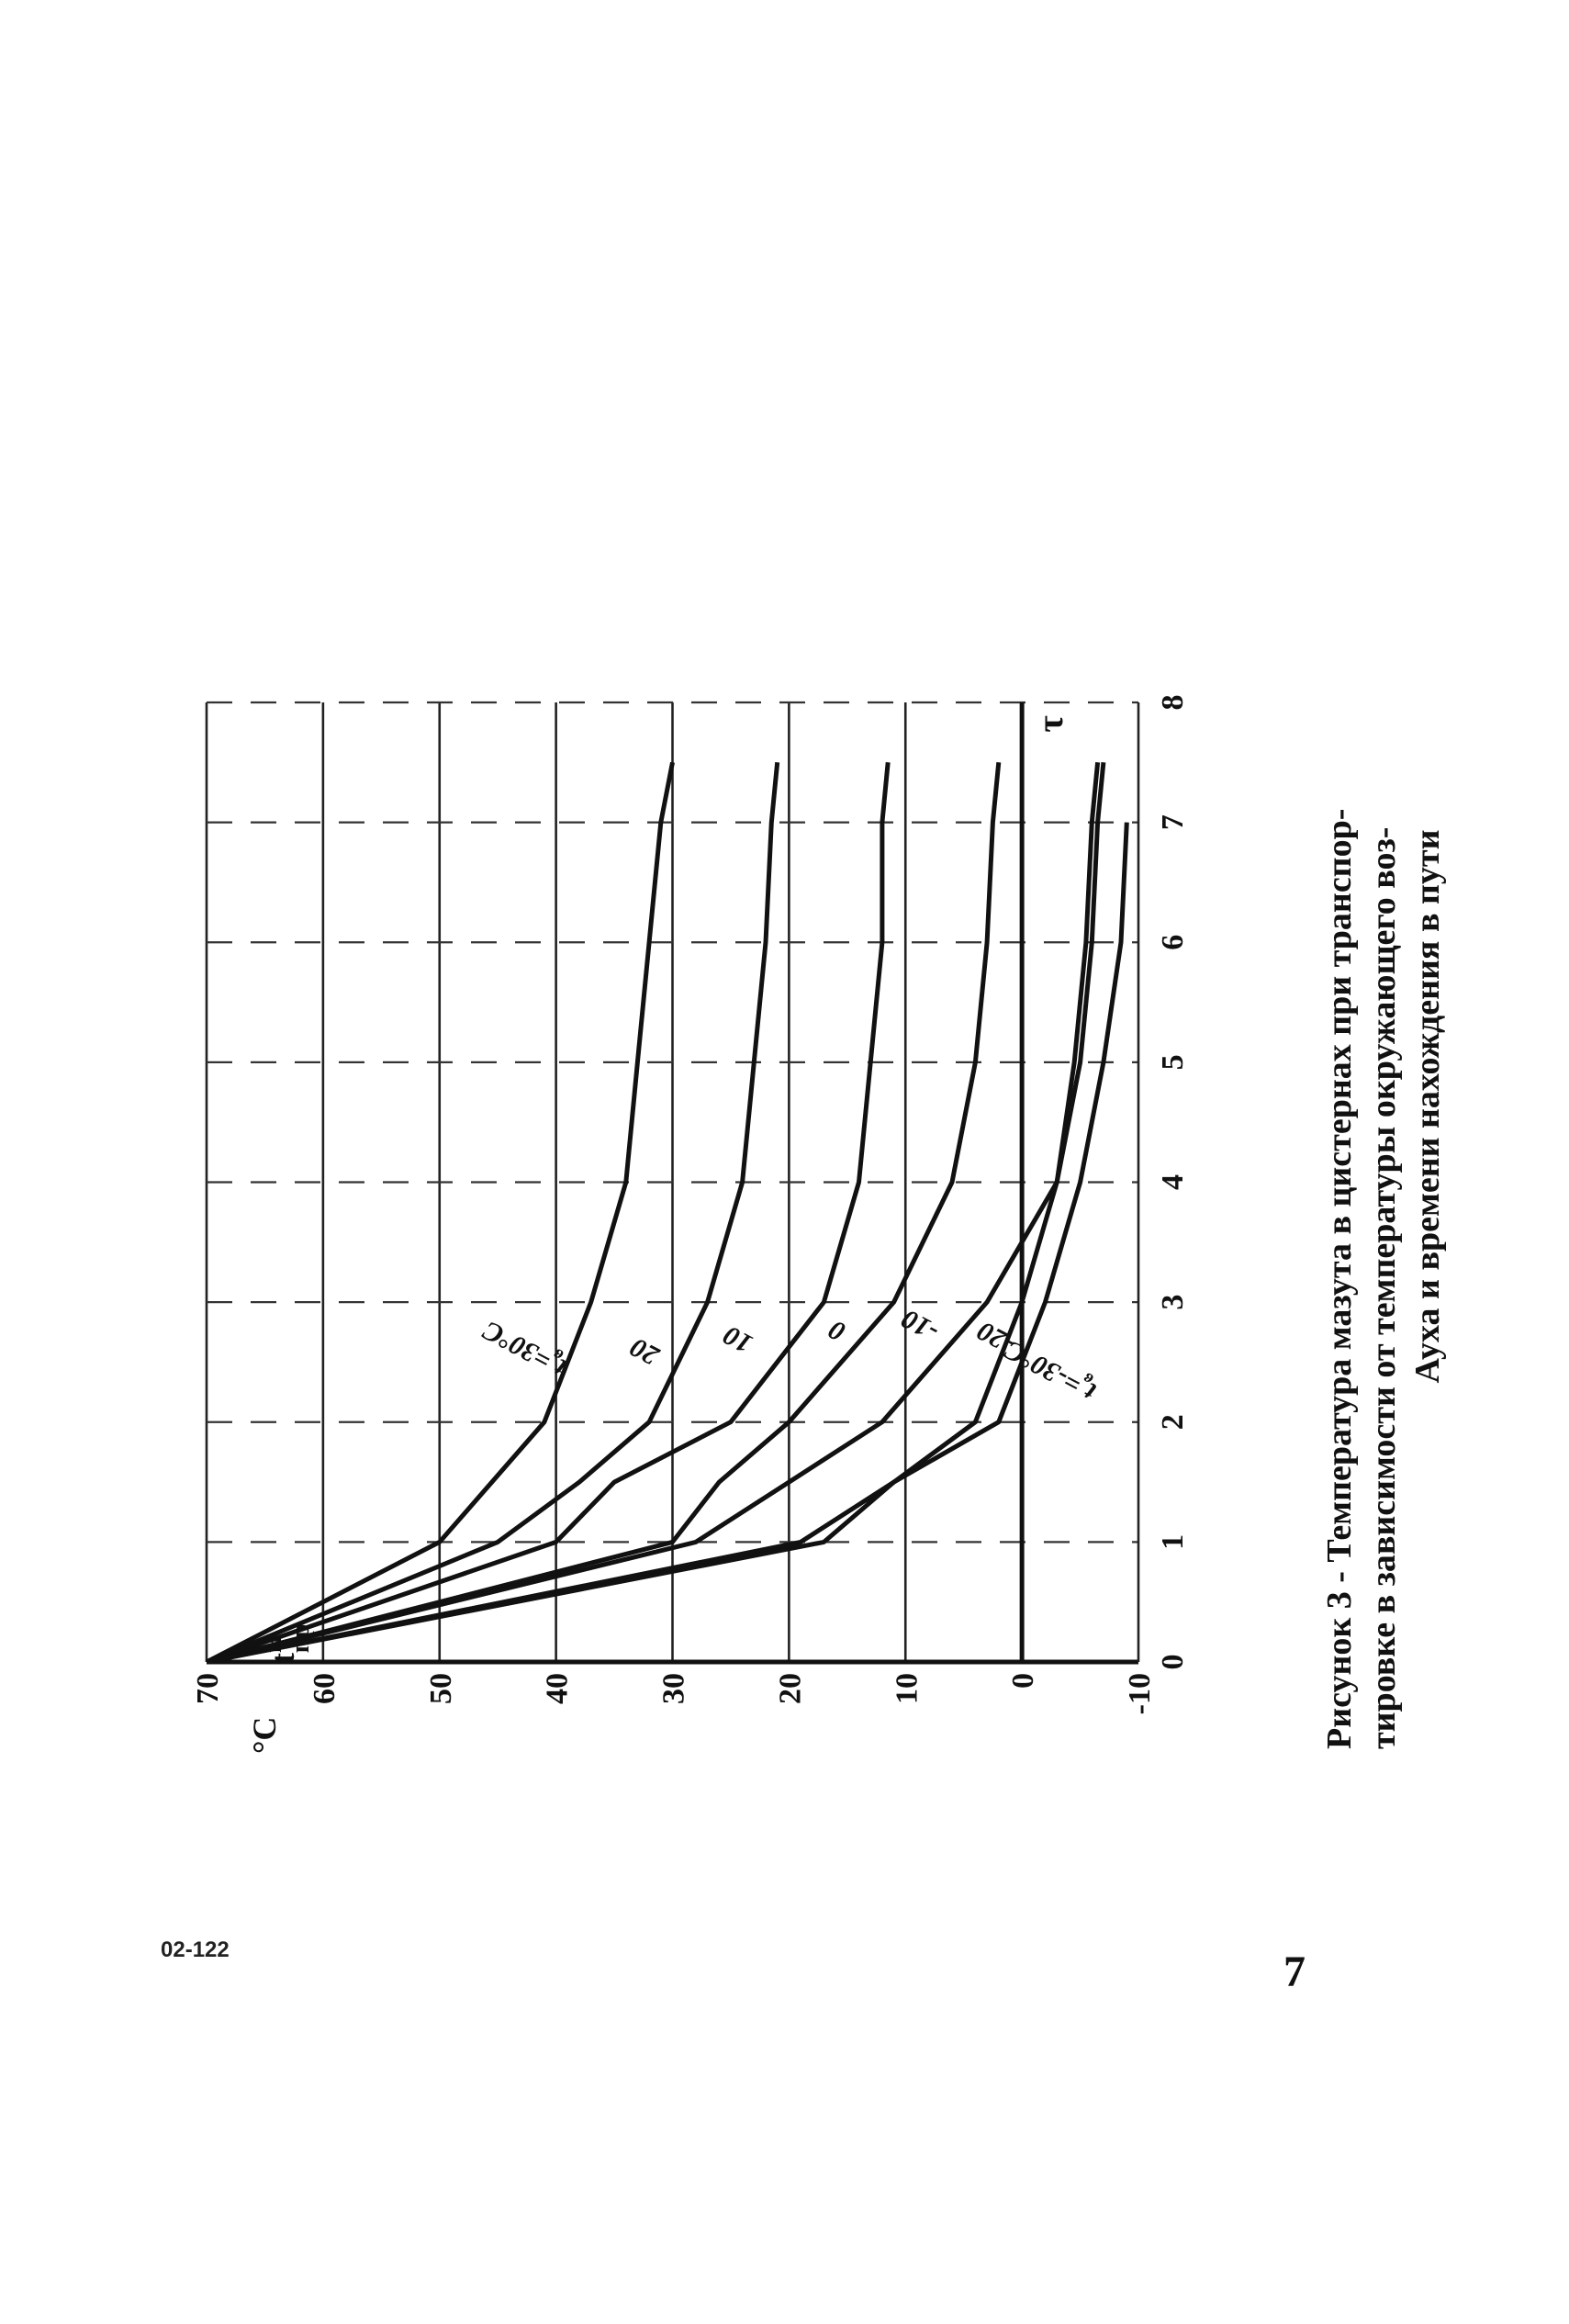 The width and height of the screenshot is (1569, 2324). I want to click on series-label: 10, so click(738, 1339).